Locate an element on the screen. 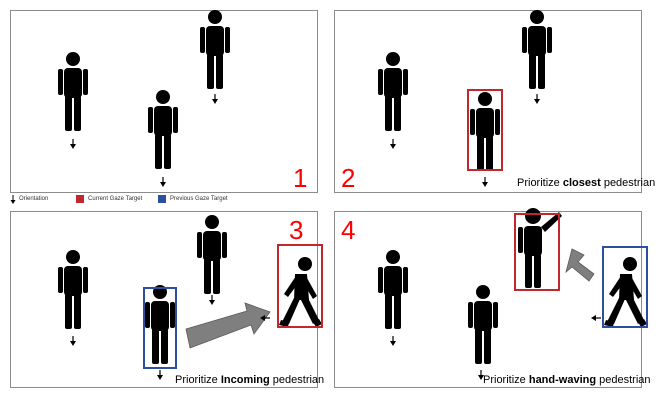 The width and height of the screenshot is (658, 400). panel-caption: Prioritize Incoming pedestrian is located at coordinates (250, 380).